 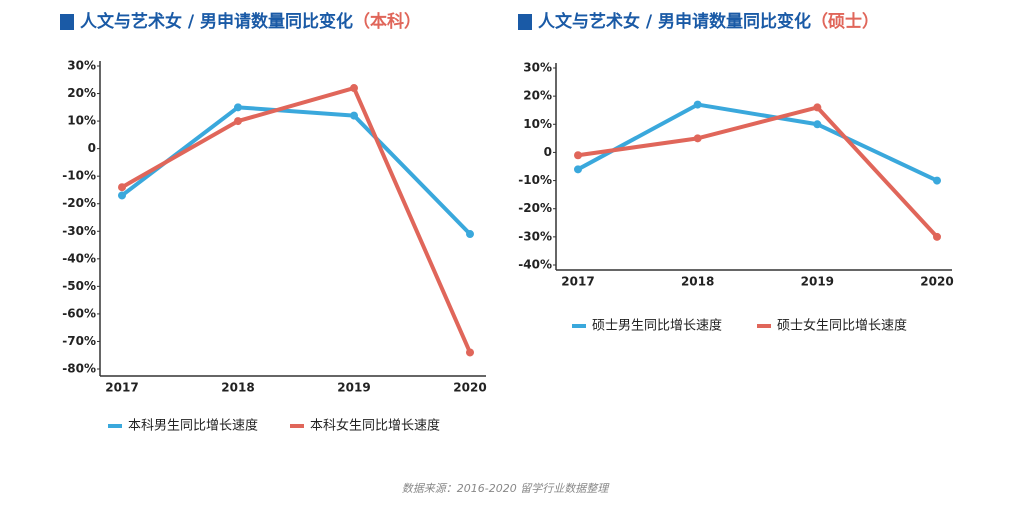 I want to click on title-highlight: （本科）, so click(x=387, y=21).